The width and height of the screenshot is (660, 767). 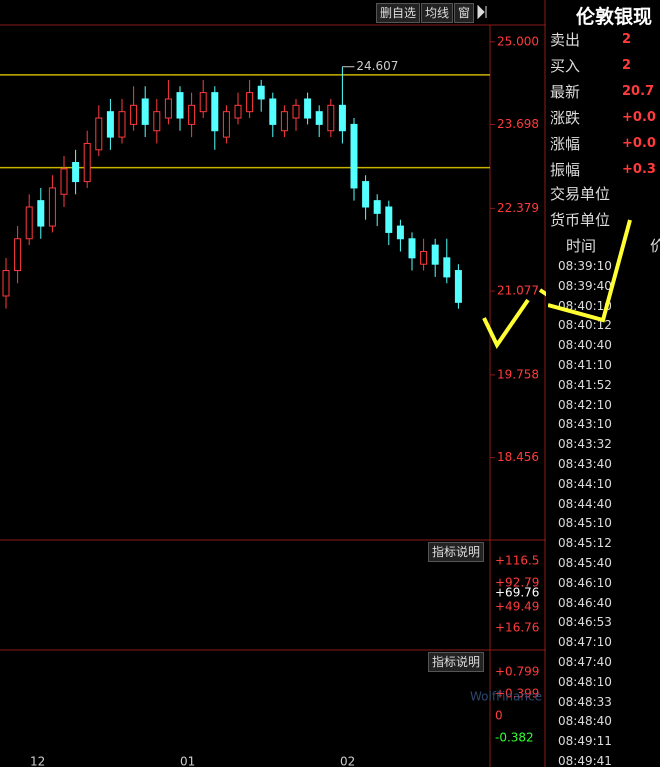 What do you see at coordinates (627, 65) in the screenshot?
I see `quote-value: 2` at bounding box center [627, 65].